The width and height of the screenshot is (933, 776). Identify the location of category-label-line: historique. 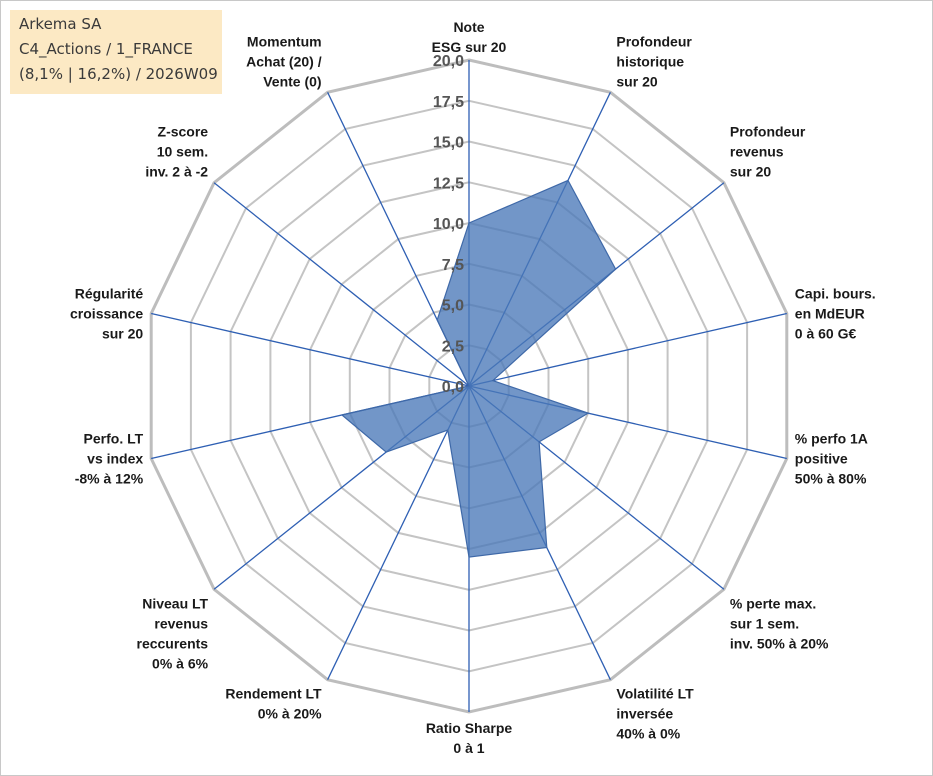
(650, 61).